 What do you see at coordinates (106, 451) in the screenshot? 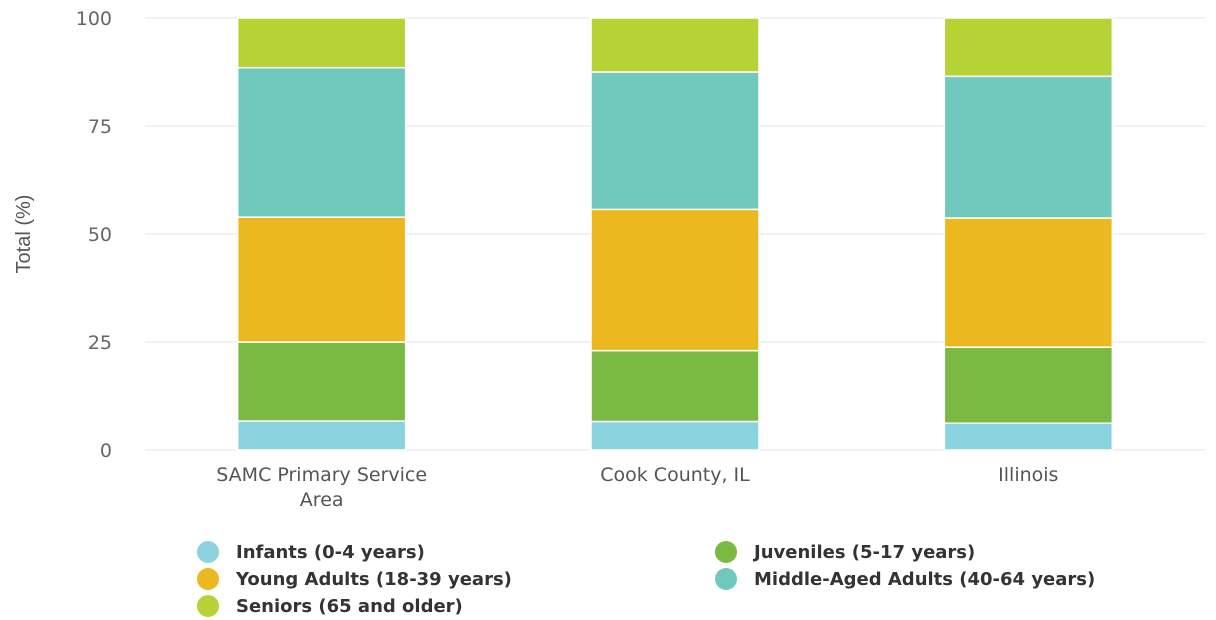
I see `y-tick-label: 0` at bounding box center [106, 451].